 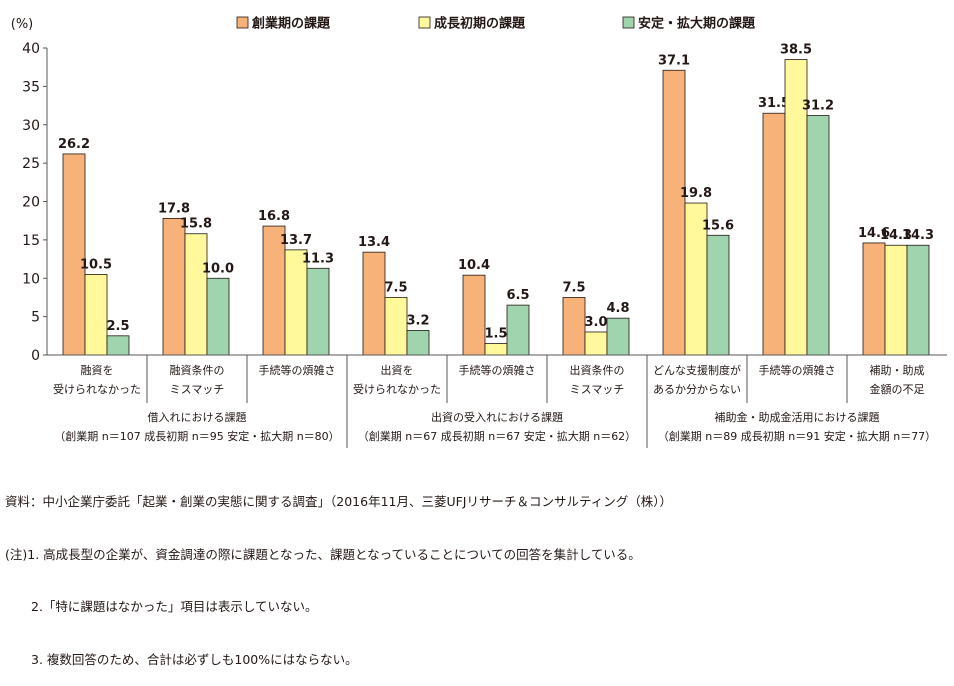 I want to click on data-label: 15.6, so click(x=718, y=225).